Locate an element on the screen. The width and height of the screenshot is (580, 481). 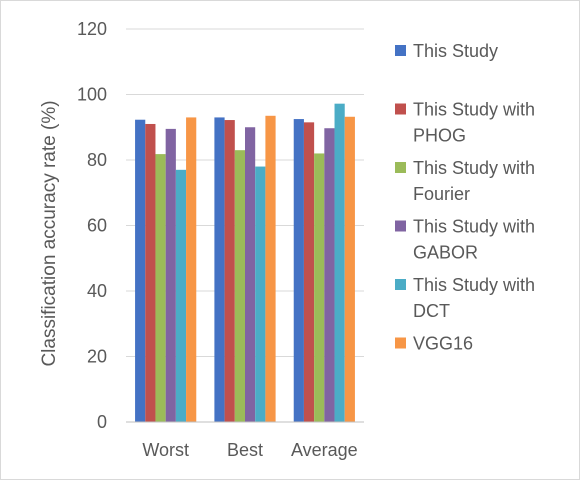
x-tick-label: Worst is located at coordinates (165, 450).